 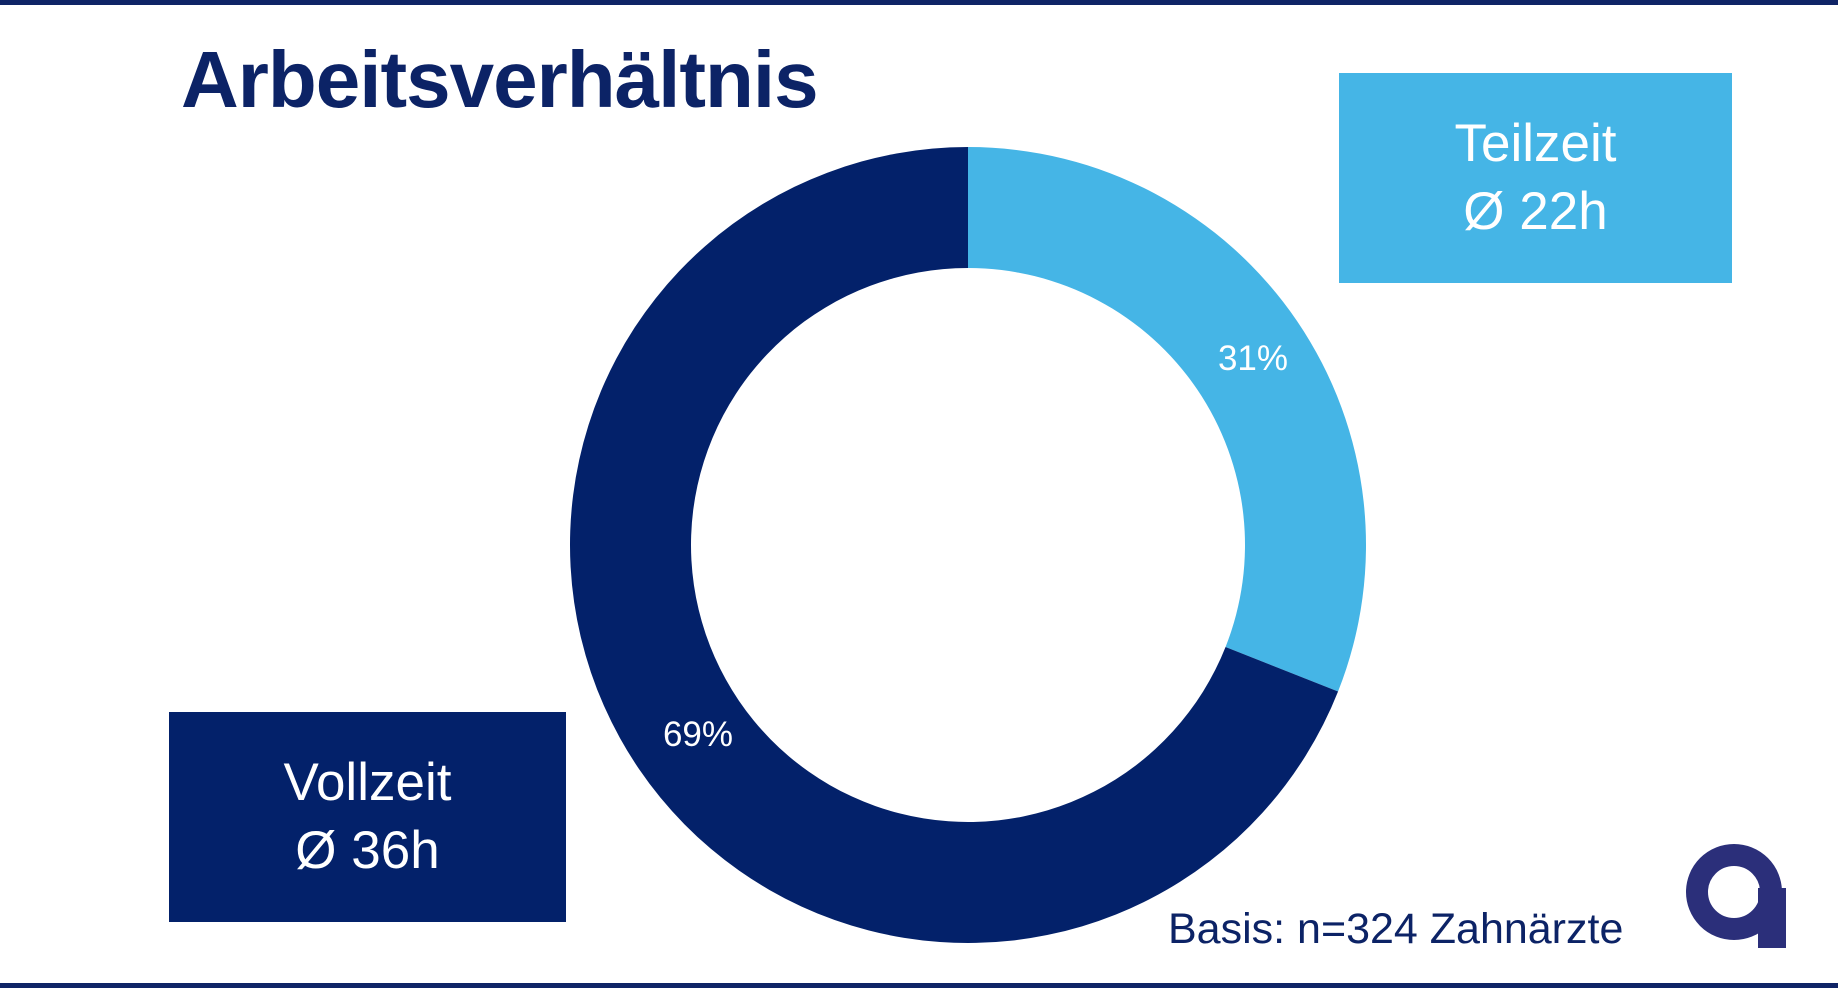 I want to click on top-rule, so click(x=919, y=2).